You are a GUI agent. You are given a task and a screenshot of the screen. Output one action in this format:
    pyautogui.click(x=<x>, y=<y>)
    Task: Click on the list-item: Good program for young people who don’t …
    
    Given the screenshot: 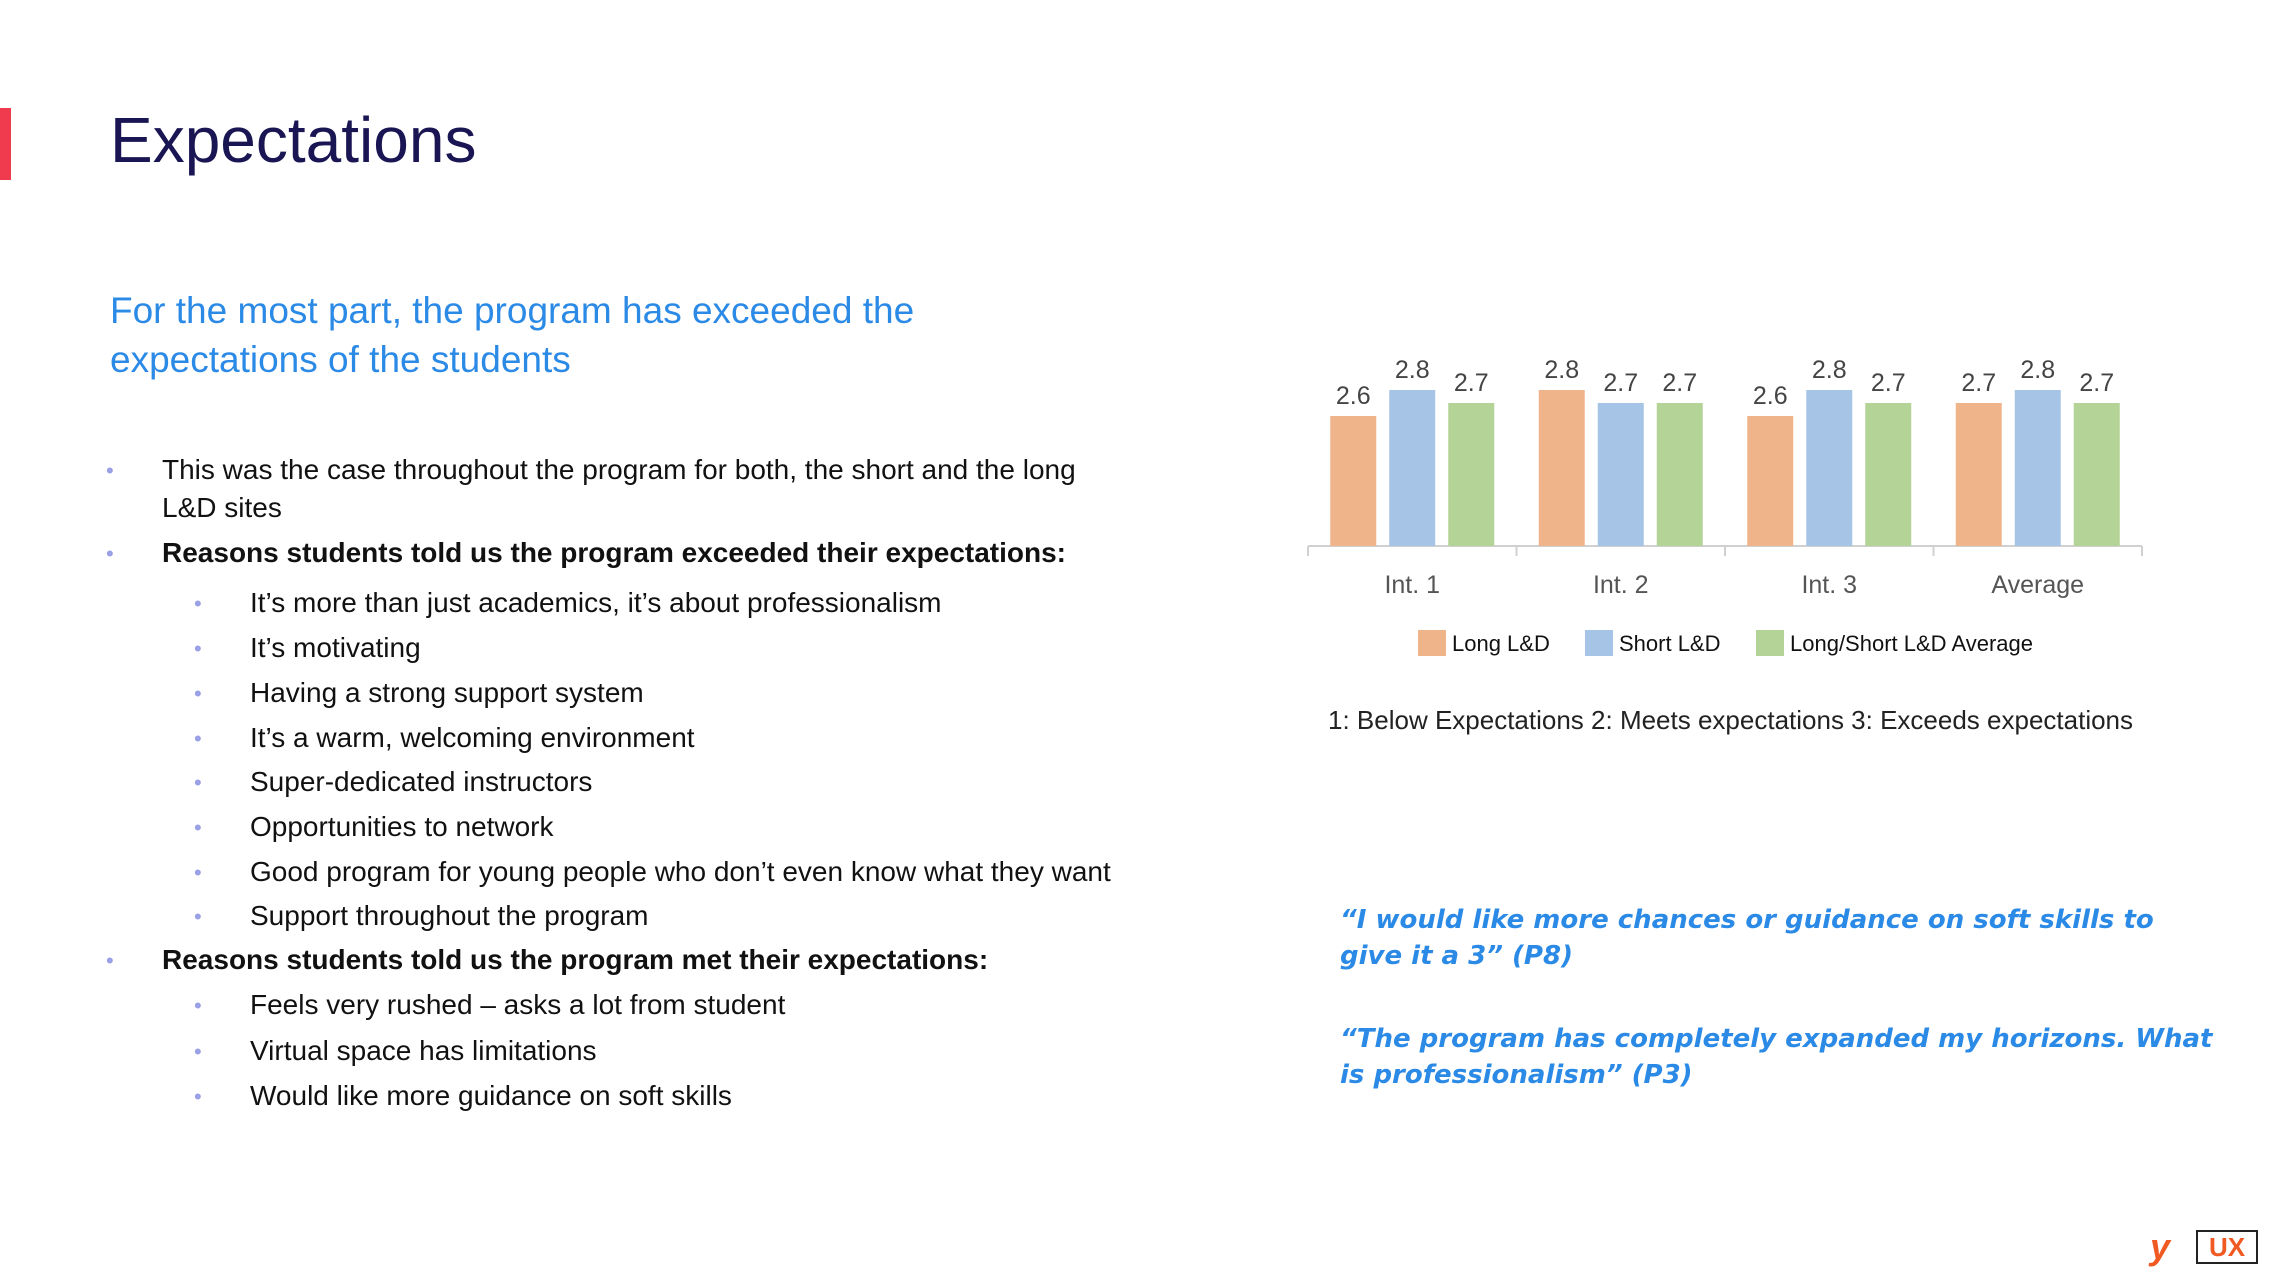 What is the action you would take?
    pyautogui.click(x=680, y=871)
    